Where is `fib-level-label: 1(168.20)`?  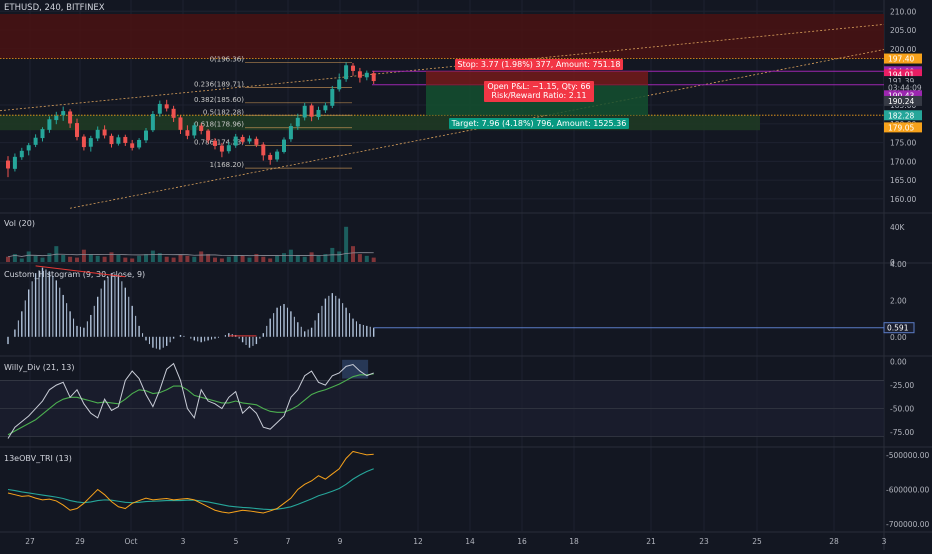
fib-level-label: 1(168.20) is located at coordinates (227, 165).